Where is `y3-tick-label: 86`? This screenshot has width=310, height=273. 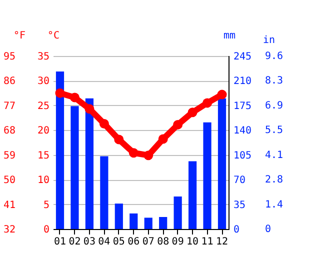
y3-tick-label: 86 is located at coordinates (9, 82).